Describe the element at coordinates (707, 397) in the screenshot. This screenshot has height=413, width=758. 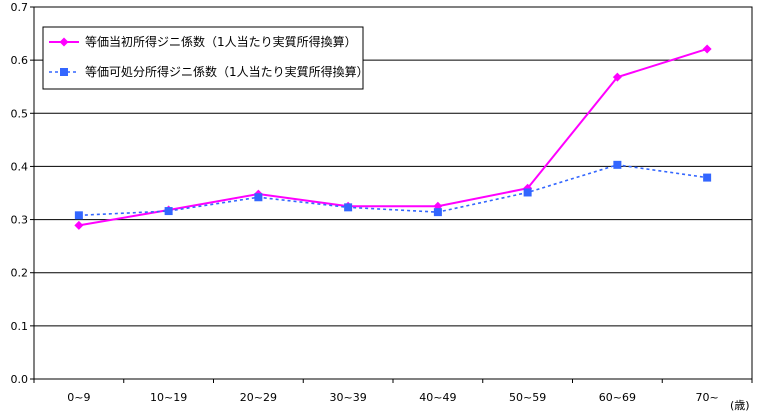
I see `x-tick-label: 70~` at that location.